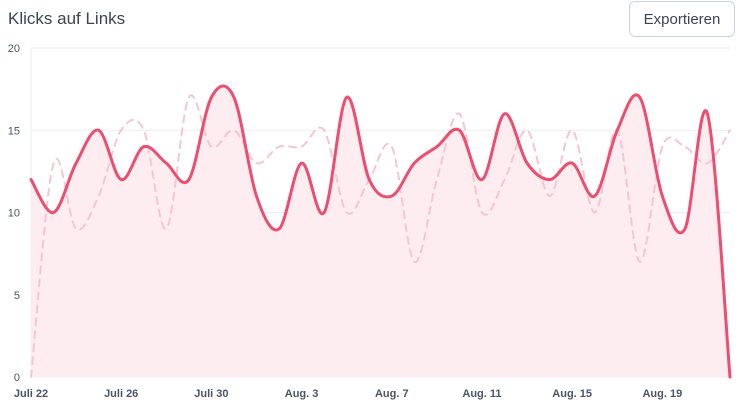 The image size is (753, 412). Describe the element at coordinates (211, 394) in the screenshot. I see `x-tick-label: Juli 30` at that location.